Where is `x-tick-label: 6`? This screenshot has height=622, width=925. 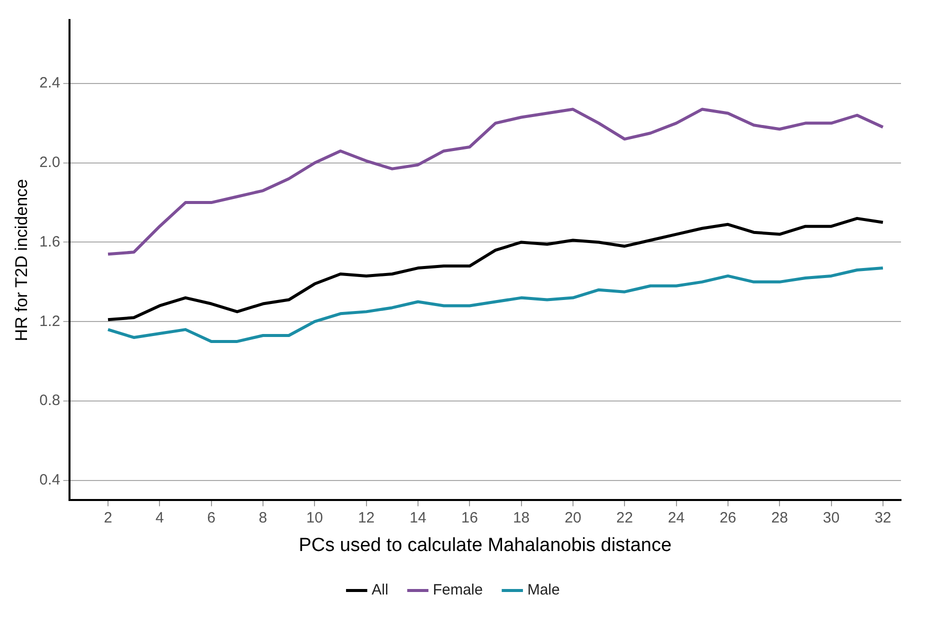 x-tick-label: 6 is located at coordinates (211, 517).